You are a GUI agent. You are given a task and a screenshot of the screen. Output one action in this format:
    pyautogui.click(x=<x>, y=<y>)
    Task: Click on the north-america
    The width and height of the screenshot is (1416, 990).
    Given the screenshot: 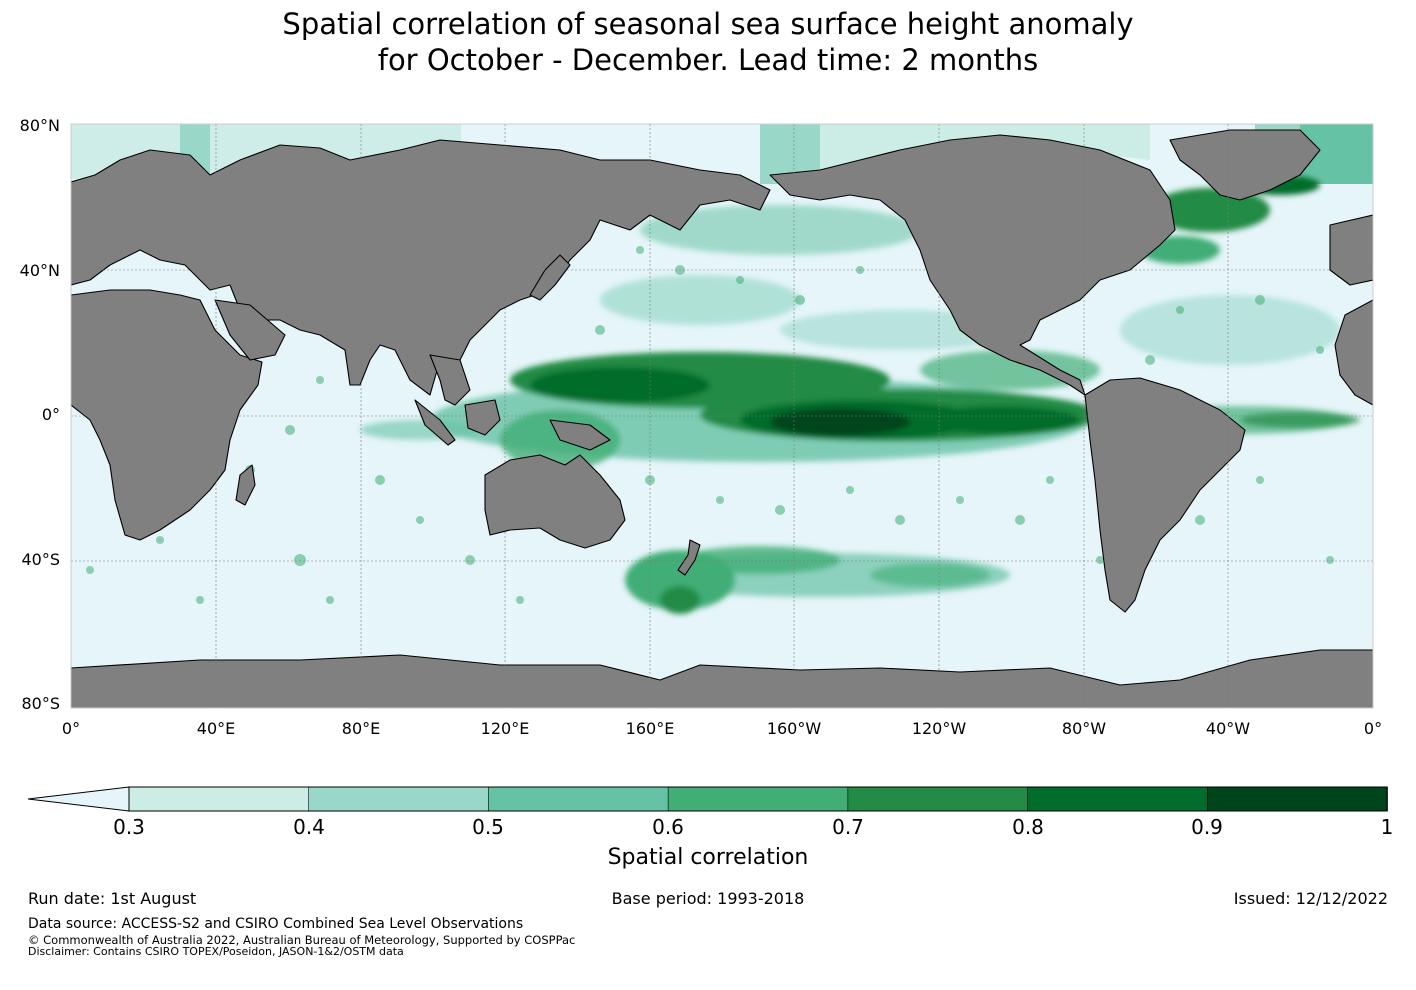 What is the action you would take?
    pyautogui.click(x=972, y=265)
    